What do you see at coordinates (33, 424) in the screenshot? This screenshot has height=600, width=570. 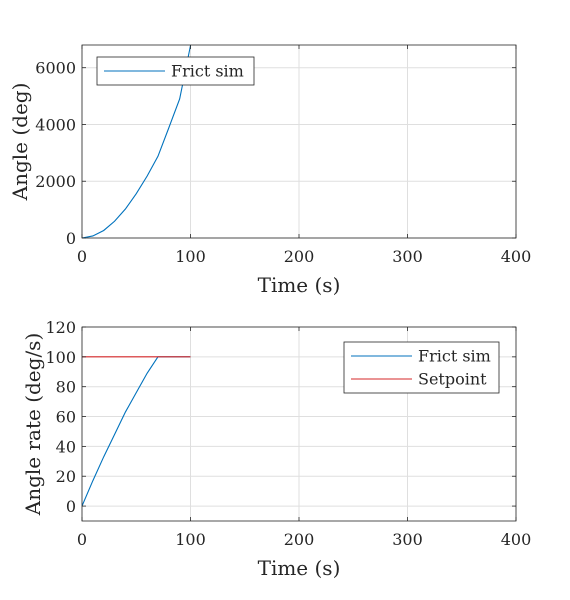 I see `y-axis-label: Angle rate (deg/s)` at bounding box center [33, 424].